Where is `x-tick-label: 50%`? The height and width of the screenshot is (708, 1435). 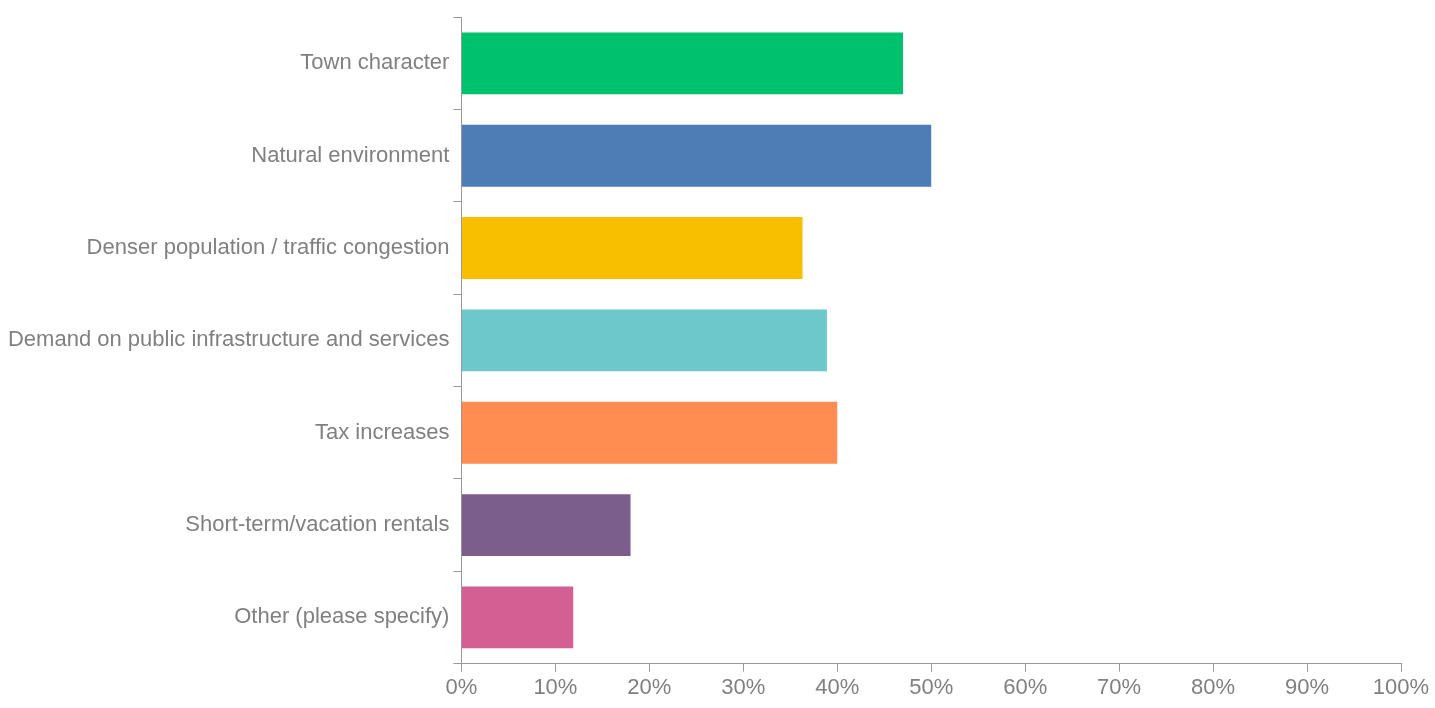
x-tick-label: 50% is located at coordinates (931, 686).